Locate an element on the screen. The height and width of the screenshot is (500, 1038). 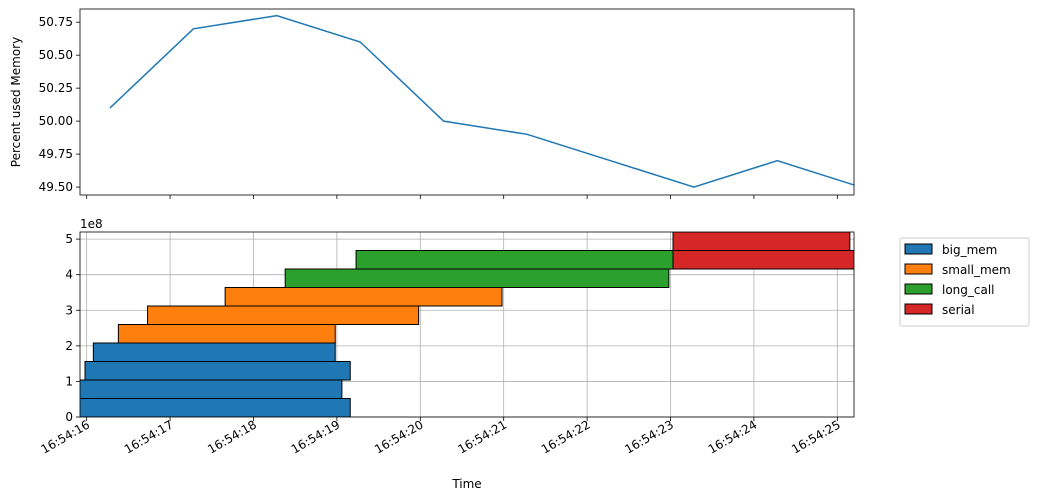
bottom-x-tick-label: 16:54:24 is located at coordinates (733, 436).